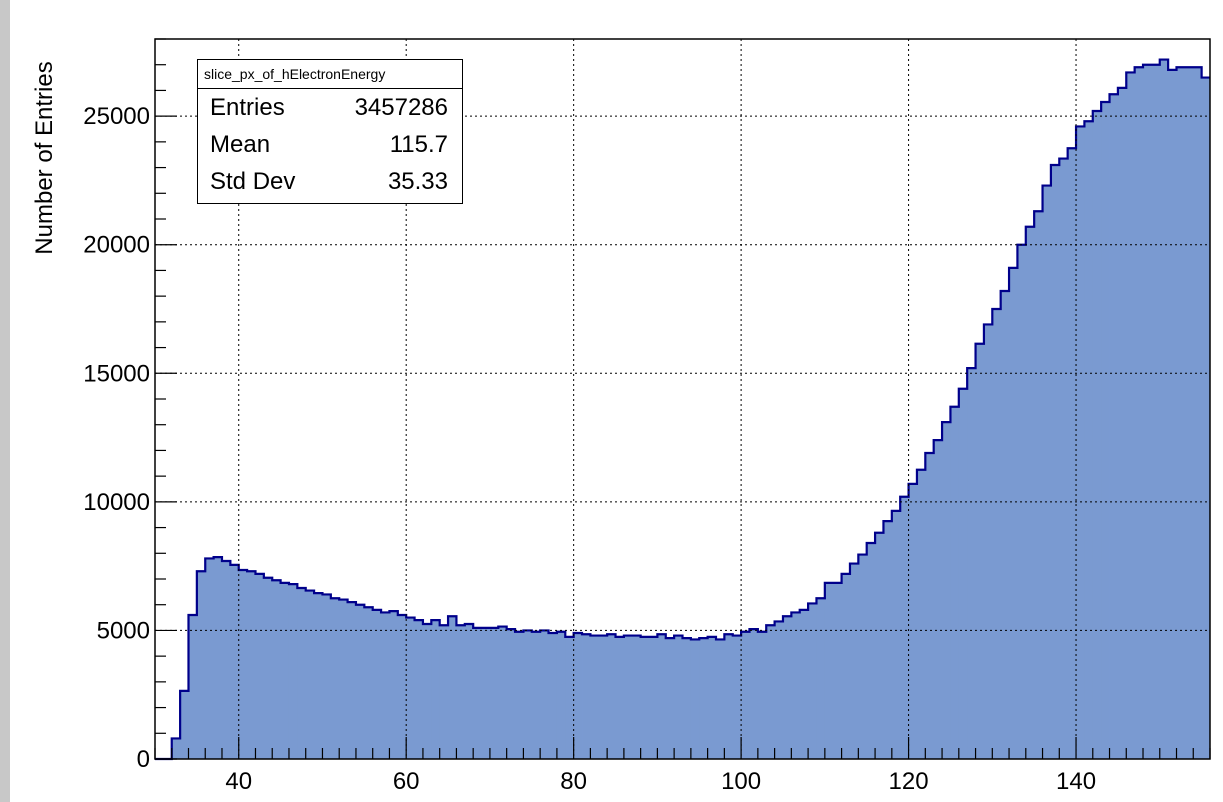 This screenshot has width=1223, height=802. Describe the element at coordinates (5, 401) in the screenshot. I see `left-panel-edge` at that location.